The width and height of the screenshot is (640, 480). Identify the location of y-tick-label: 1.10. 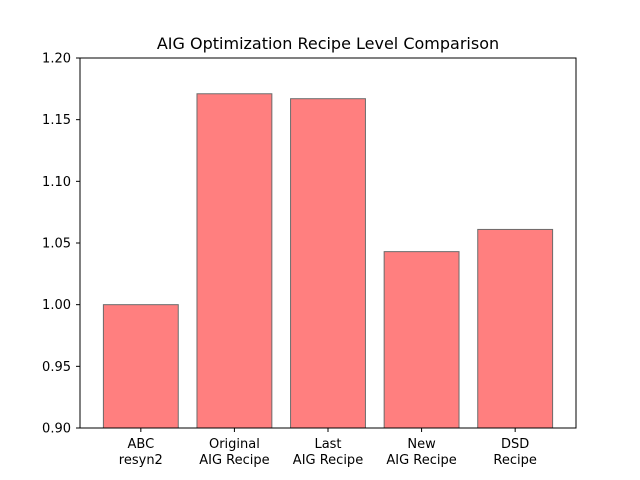
(56, 182).